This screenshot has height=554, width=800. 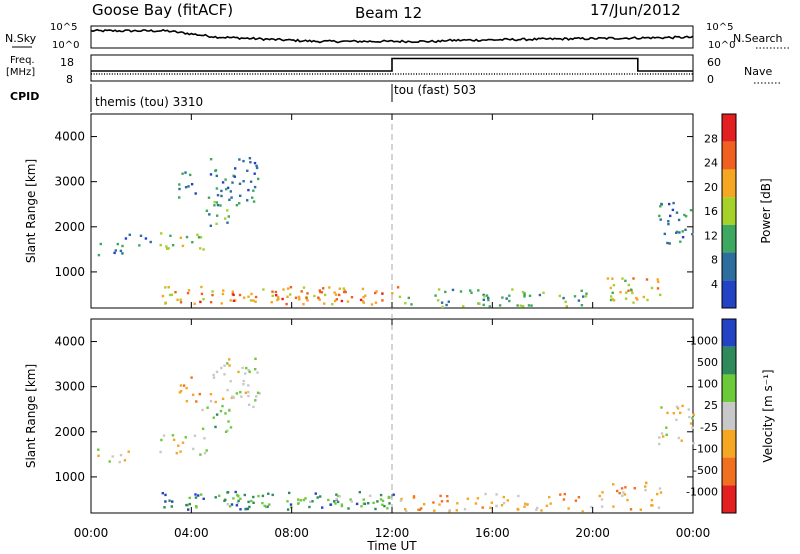 I want to click on cpid-segment-1: tou (fast) 503, so click(x=435, y=90).